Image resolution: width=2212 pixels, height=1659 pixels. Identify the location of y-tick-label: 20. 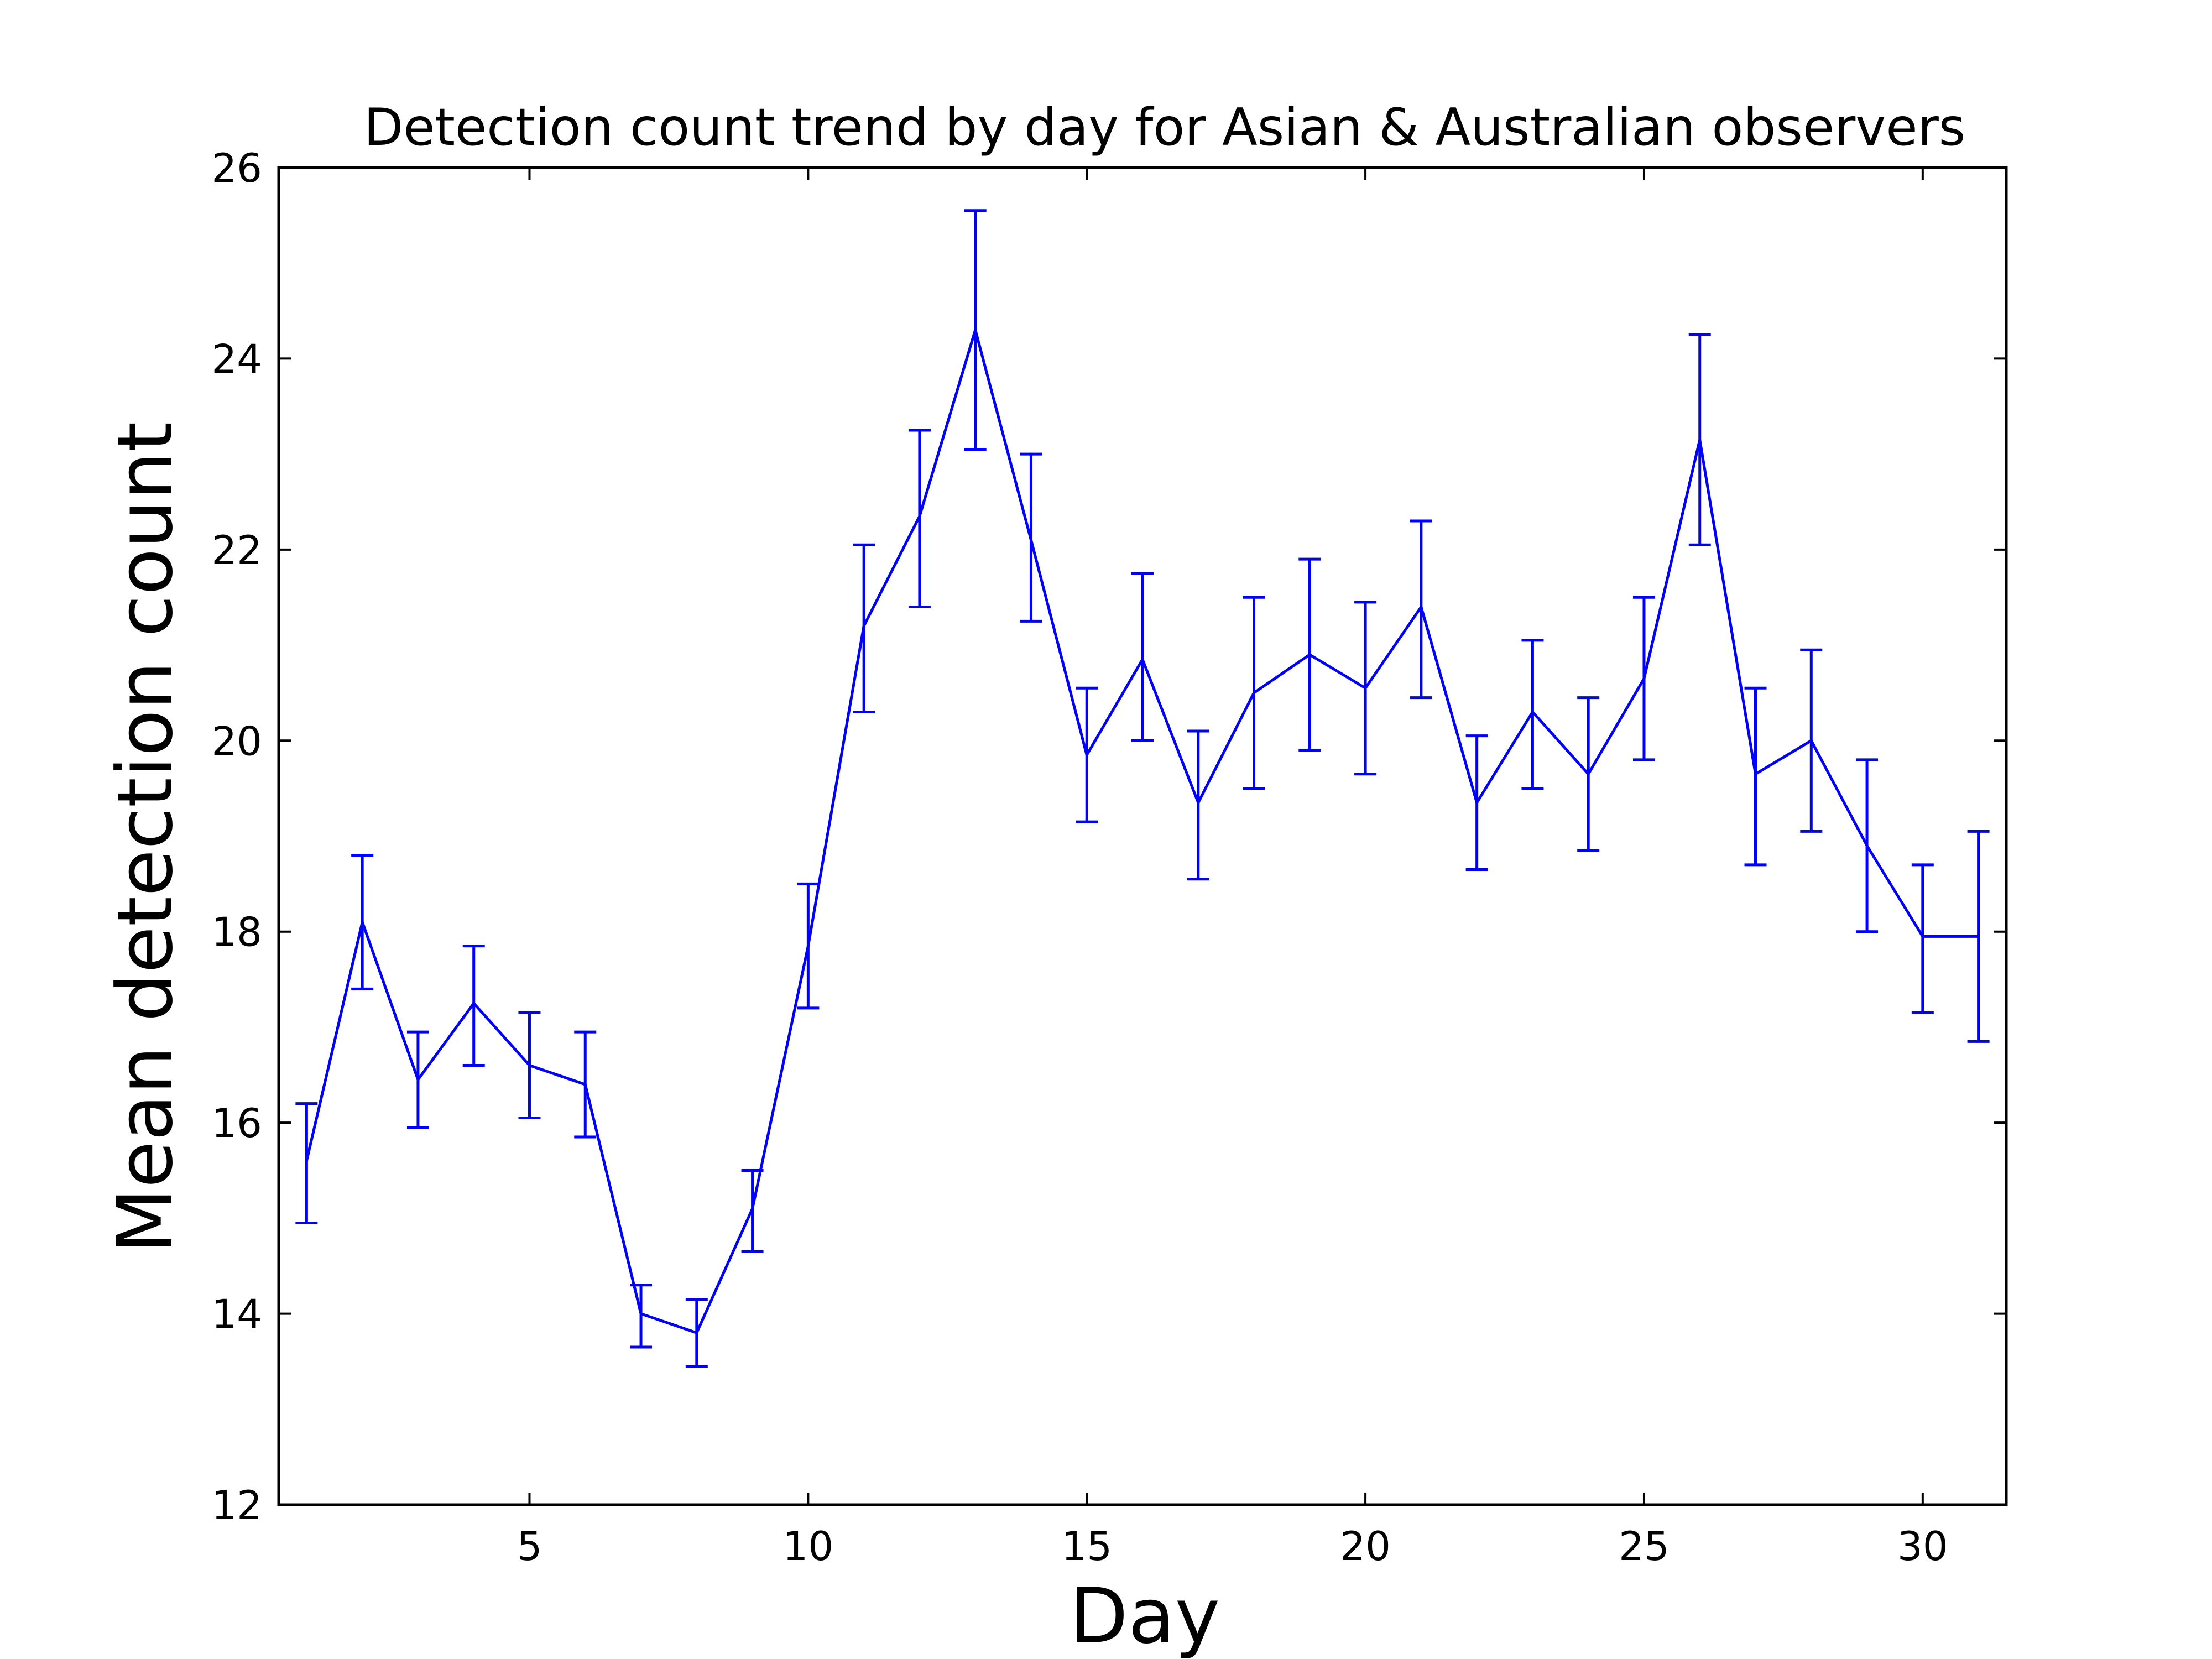
(237, 741).